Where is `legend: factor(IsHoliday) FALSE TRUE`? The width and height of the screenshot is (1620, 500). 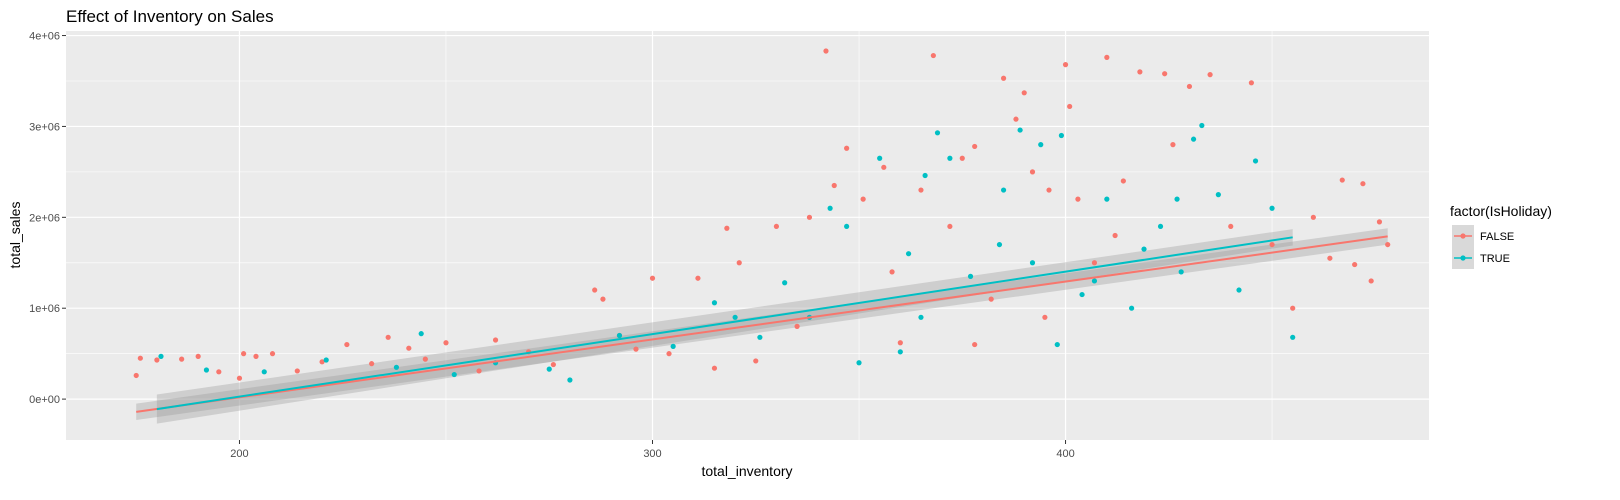
legend: factor(IsHoliday) FALSE TRUE is located at coordinates (1501, 236).